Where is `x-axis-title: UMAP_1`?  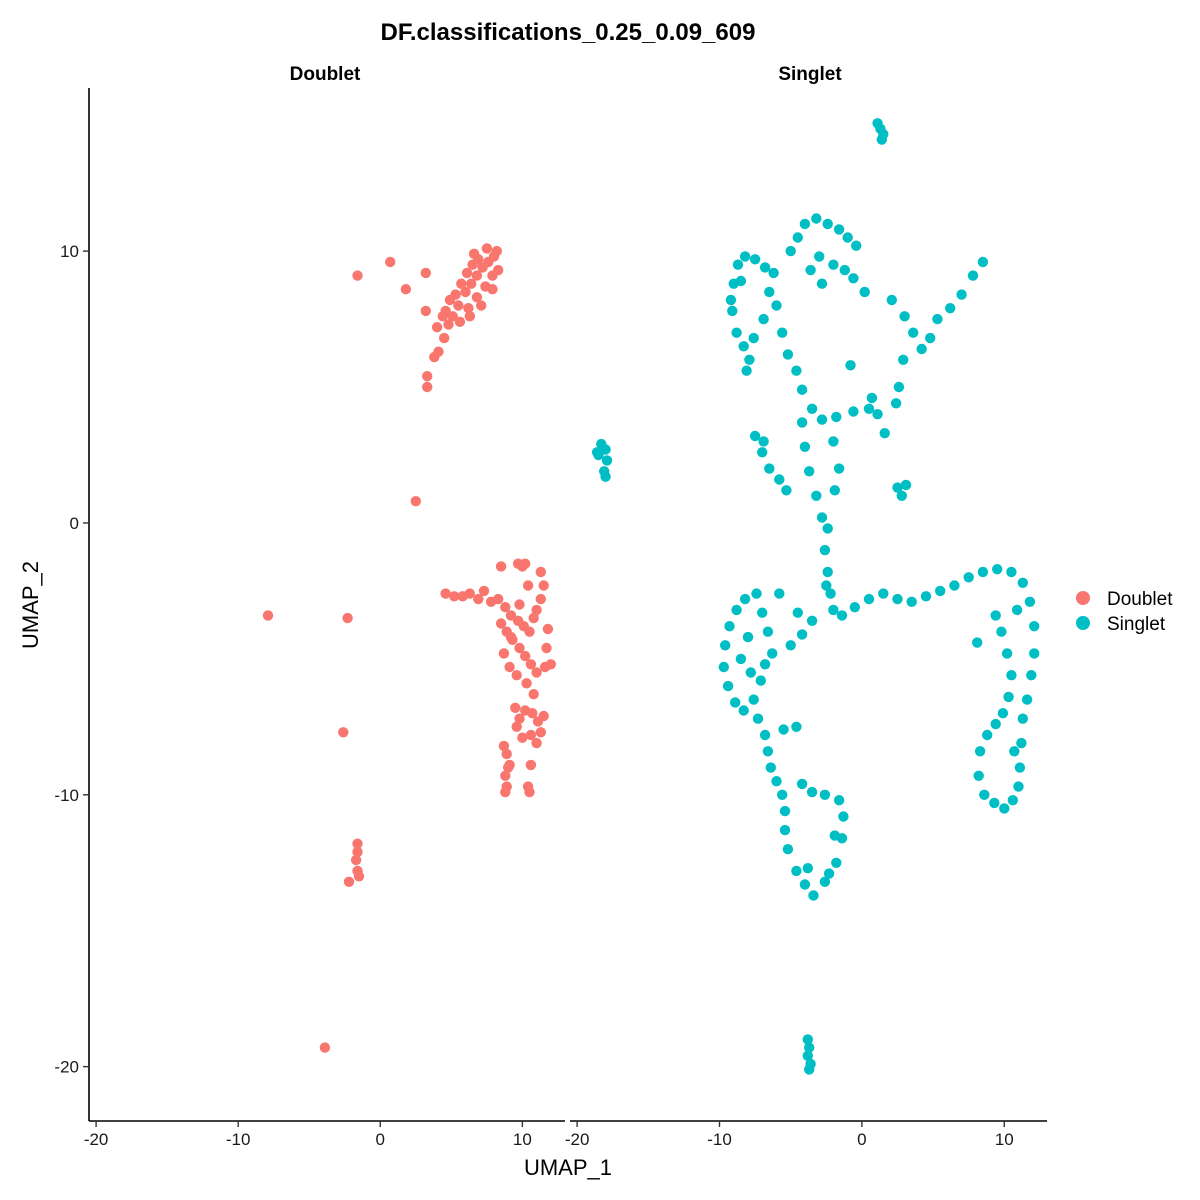 x-axis-title: UMAP_1 is located at coordinates (568, 1167).